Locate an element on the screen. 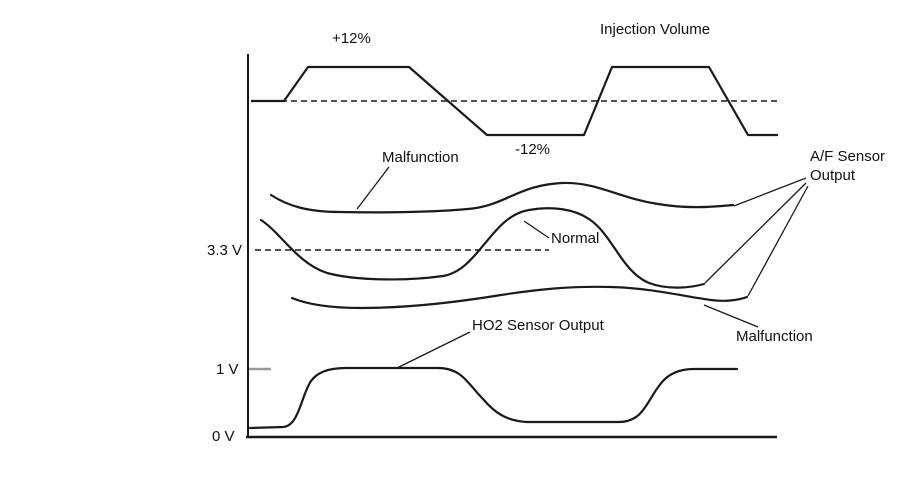  axis-label-1v: 1 V is located at coordinates (227, 369).